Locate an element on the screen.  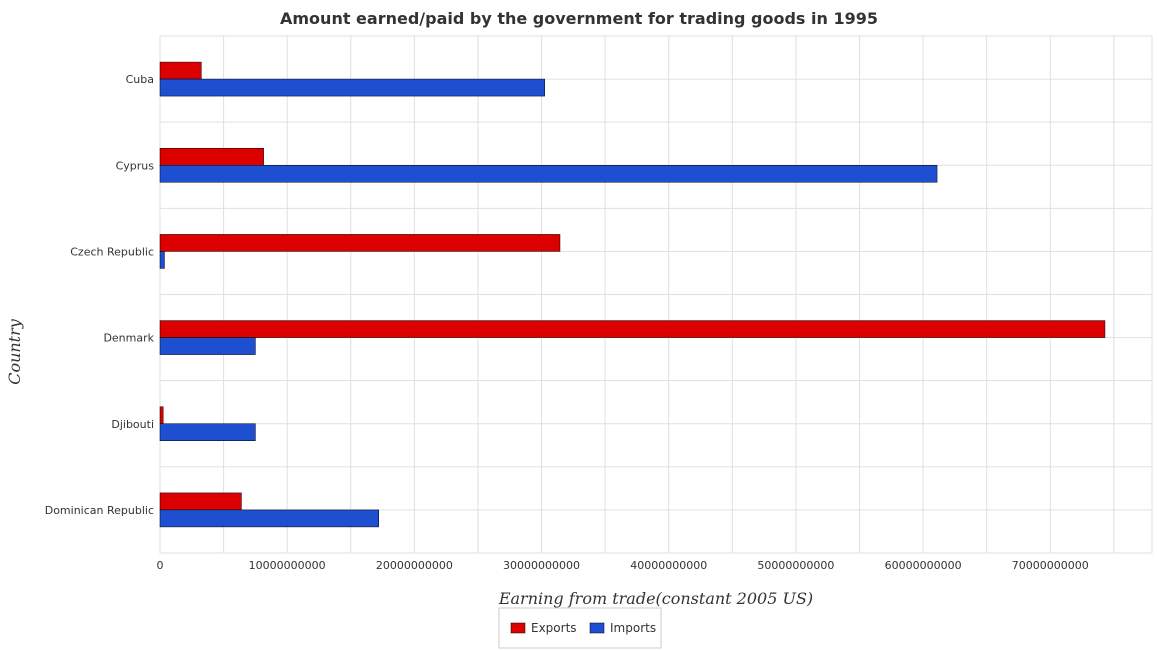
x-axis-label: Earning from trade(constant 2005 US) is located at coordinates (655, 598).